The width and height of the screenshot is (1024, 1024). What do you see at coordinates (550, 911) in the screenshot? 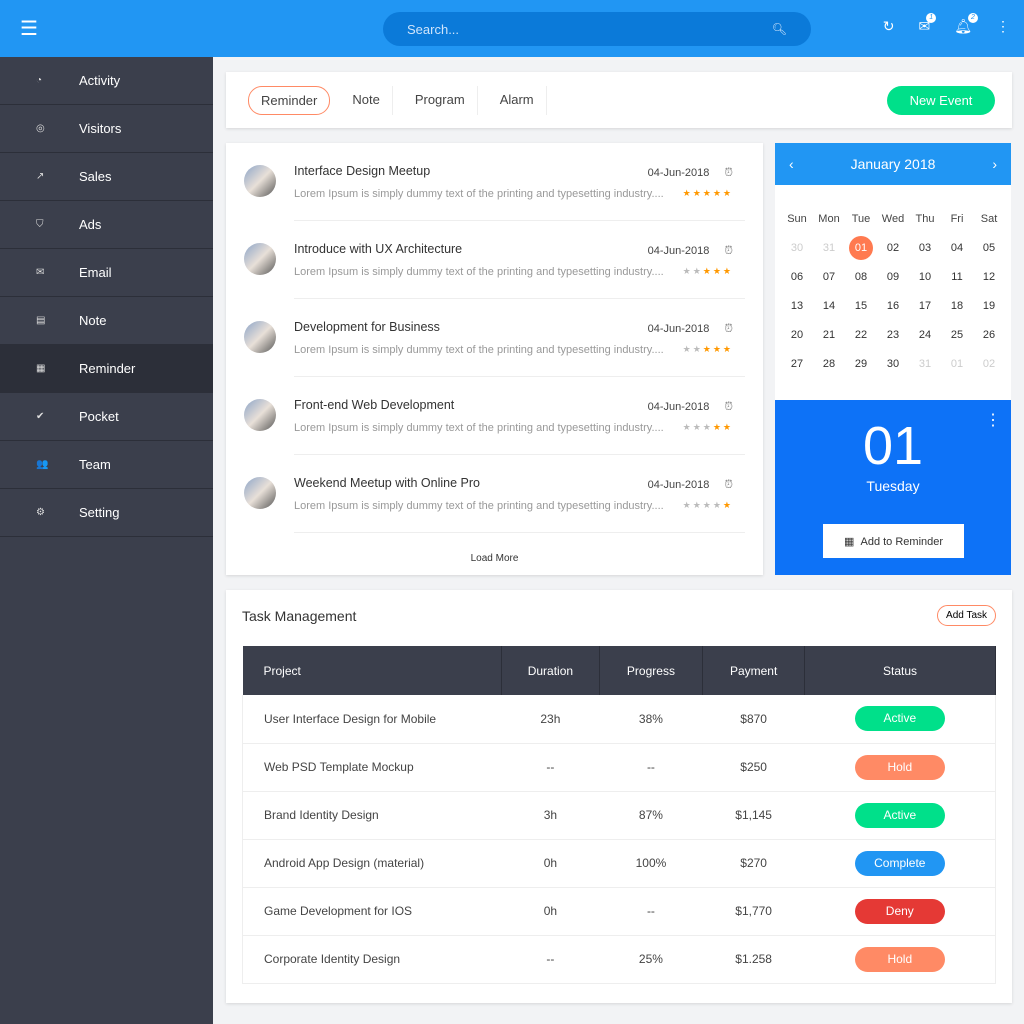
I see `cell-duration: 0h` at bounding box center [550, 911].